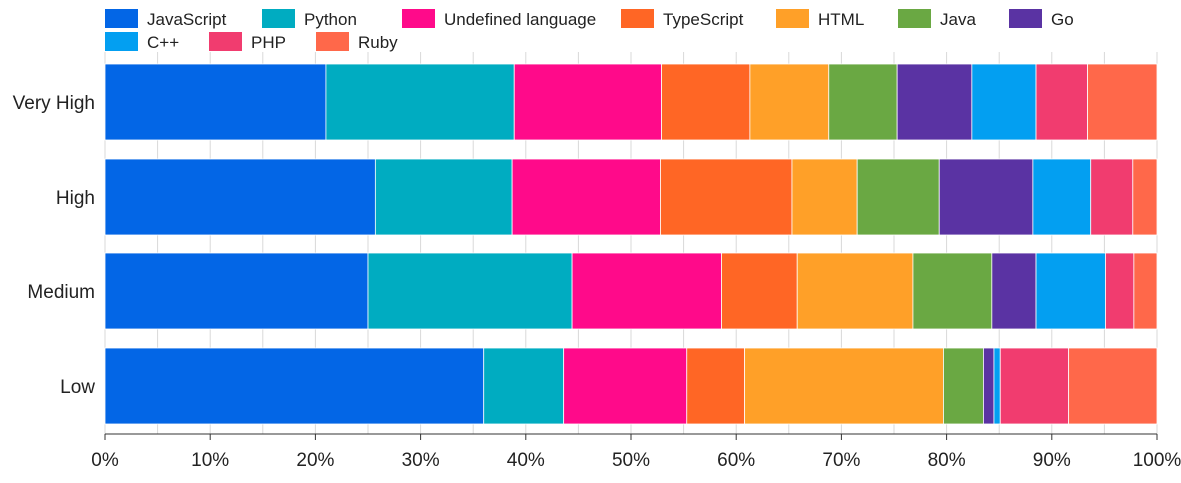 Image resolution: width=1181 pixels, height=483 pixels. I want to click on legend-item-undefined-language: Undefined language, so click(499, 19).